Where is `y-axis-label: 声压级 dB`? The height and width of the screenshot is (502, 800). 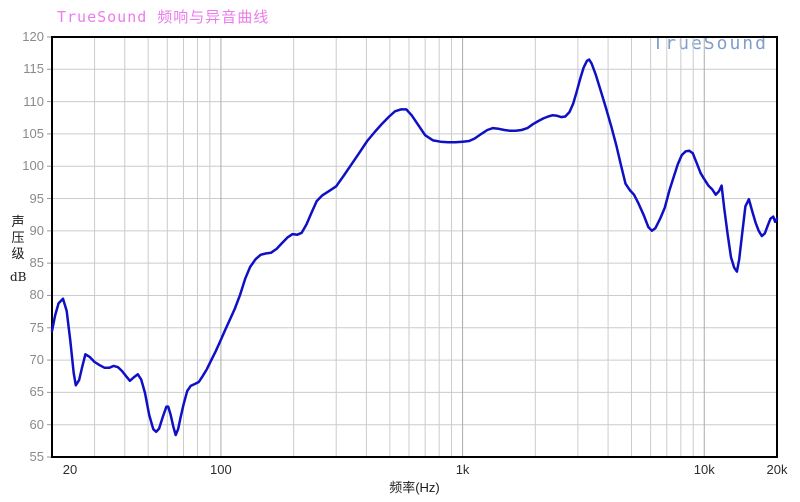 y-axis-label: 声压级 dB is located at coordinates (18, 249).